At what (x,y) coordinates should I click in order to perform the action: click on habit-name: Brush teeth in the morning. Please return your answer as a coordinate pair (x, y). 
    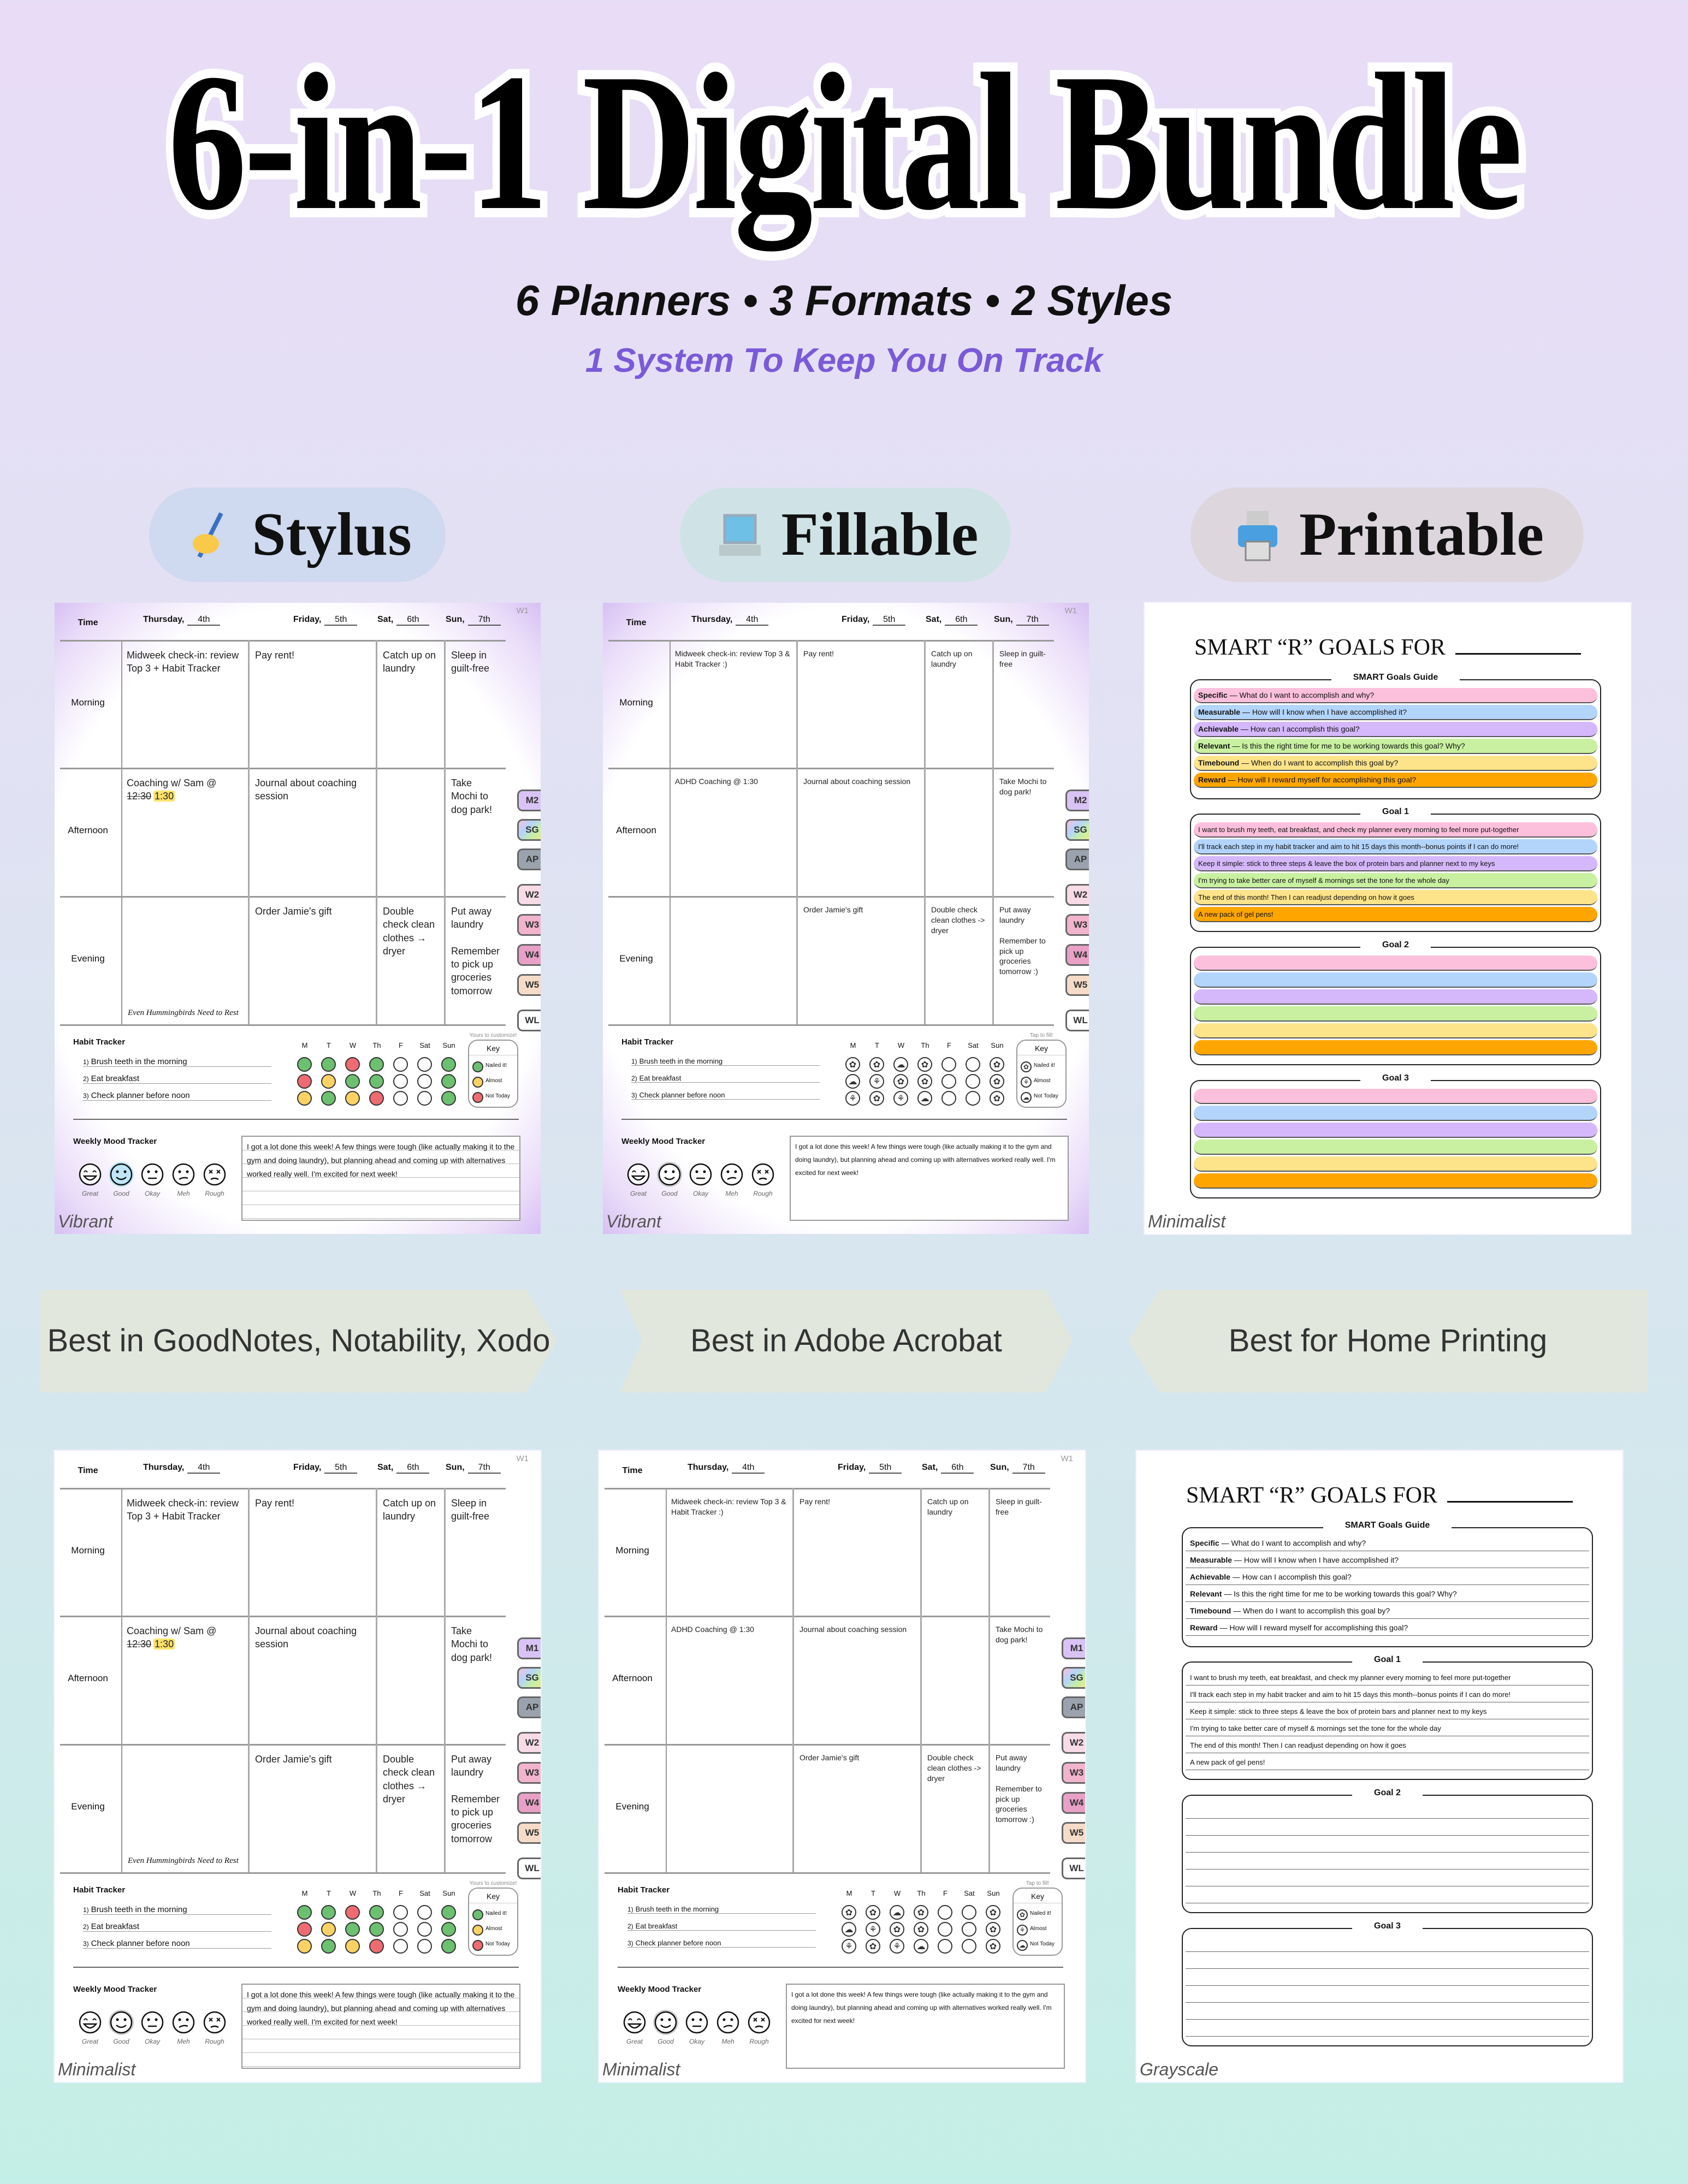
    Looking at the image, I should click on (139, 1061).